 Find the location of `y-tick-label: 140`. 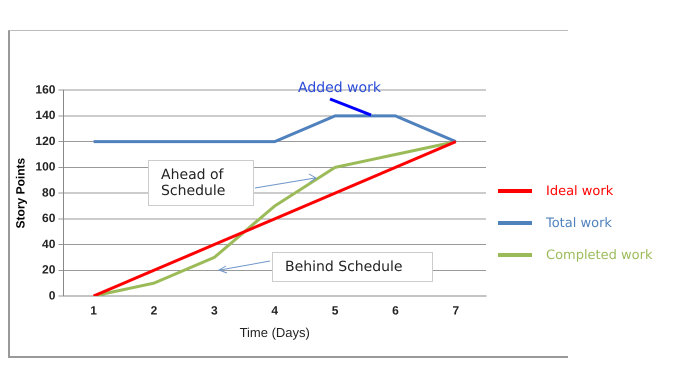

y-tick-label: 140 is located at coordinates (45, 115).